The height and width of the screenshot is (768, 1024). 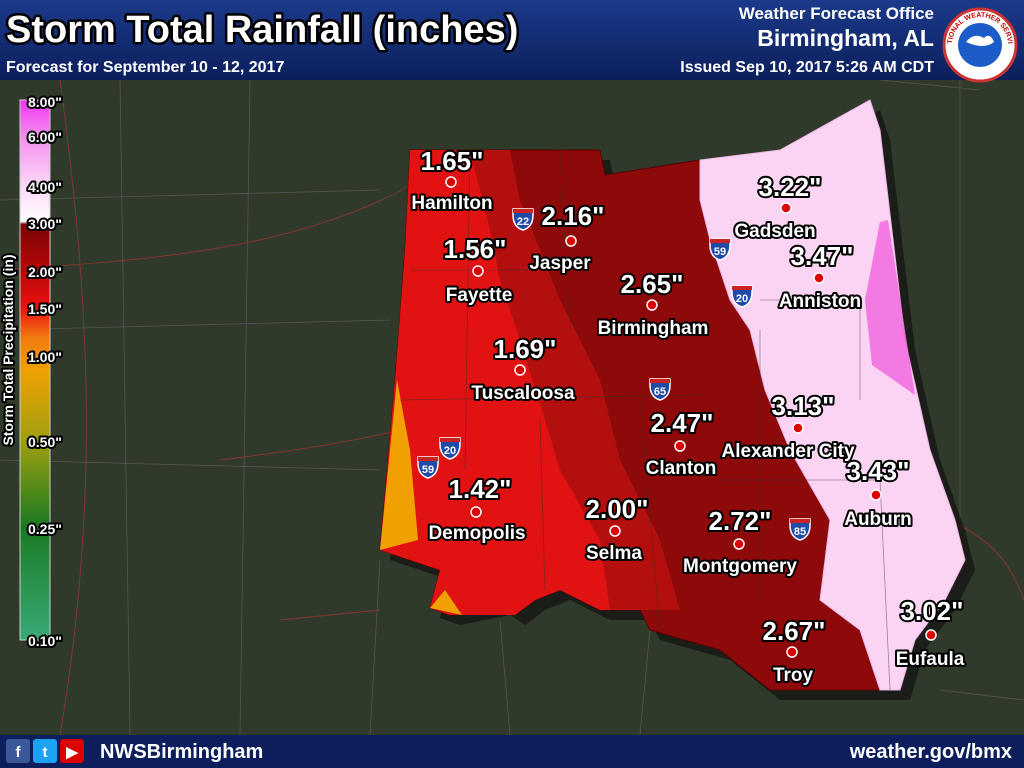 What do you see at coordinates (446, 602) in the screenshot?
I see `rain-area-orange-south` at bounding box center [446, 602].